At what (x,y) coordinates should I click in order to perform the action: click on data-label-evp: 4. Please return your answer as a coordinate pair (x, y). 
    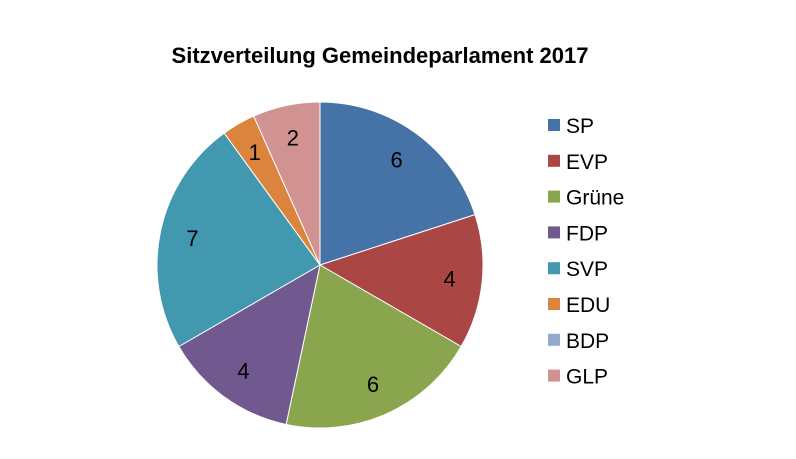
    Looking at the image, I should click on (450, 279).